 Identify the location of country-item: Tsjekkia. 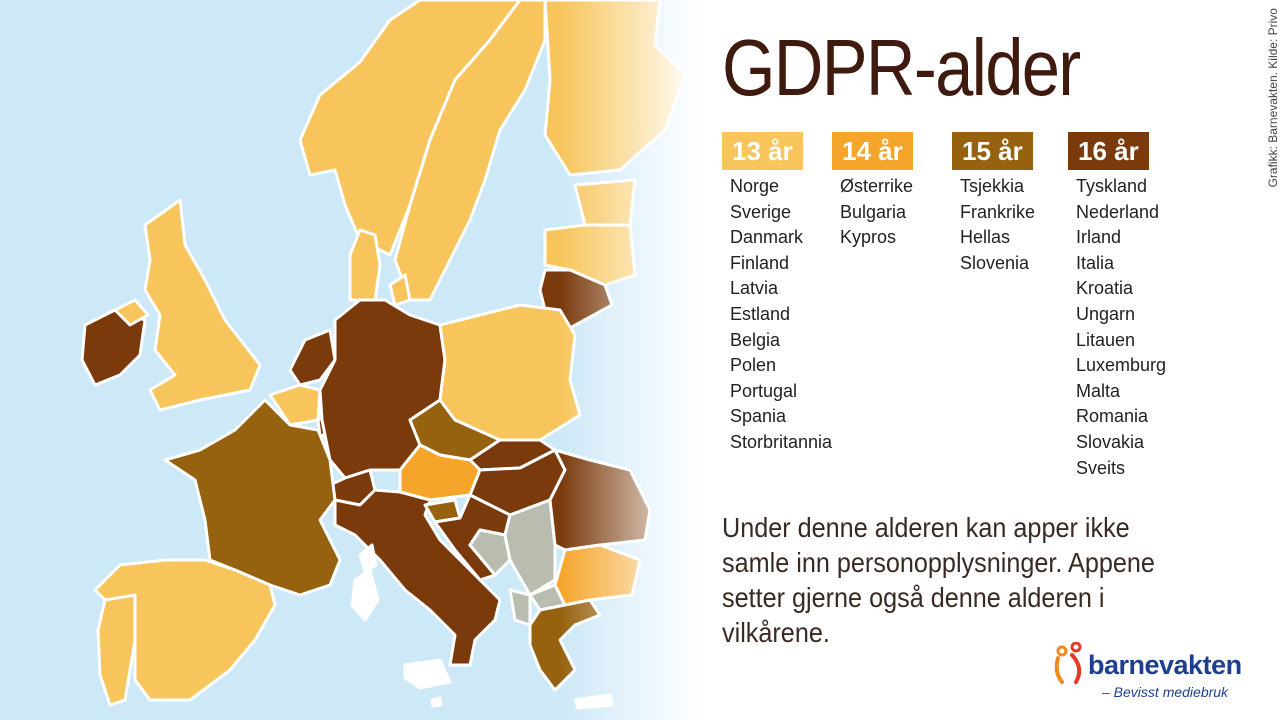
(992, 186).